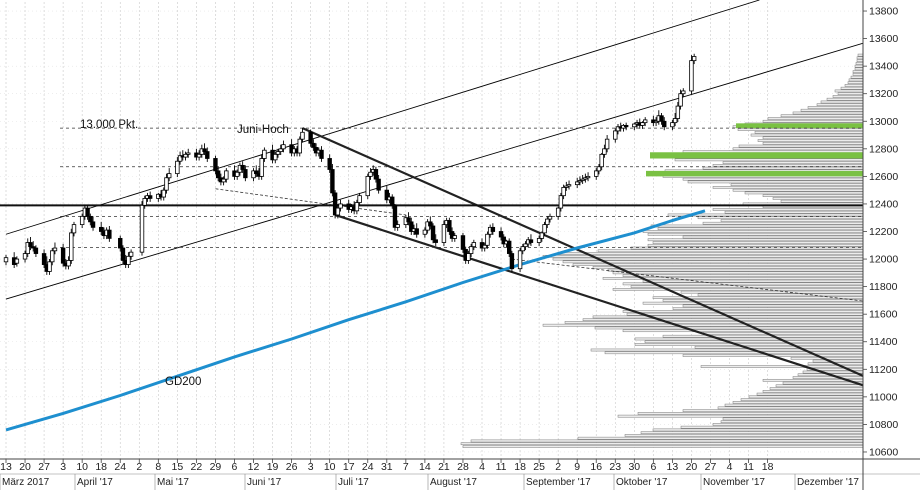 The width and height of the screenshot is (920, 495). I want to click on x-month-label: Juni '17, so click(264, 482).